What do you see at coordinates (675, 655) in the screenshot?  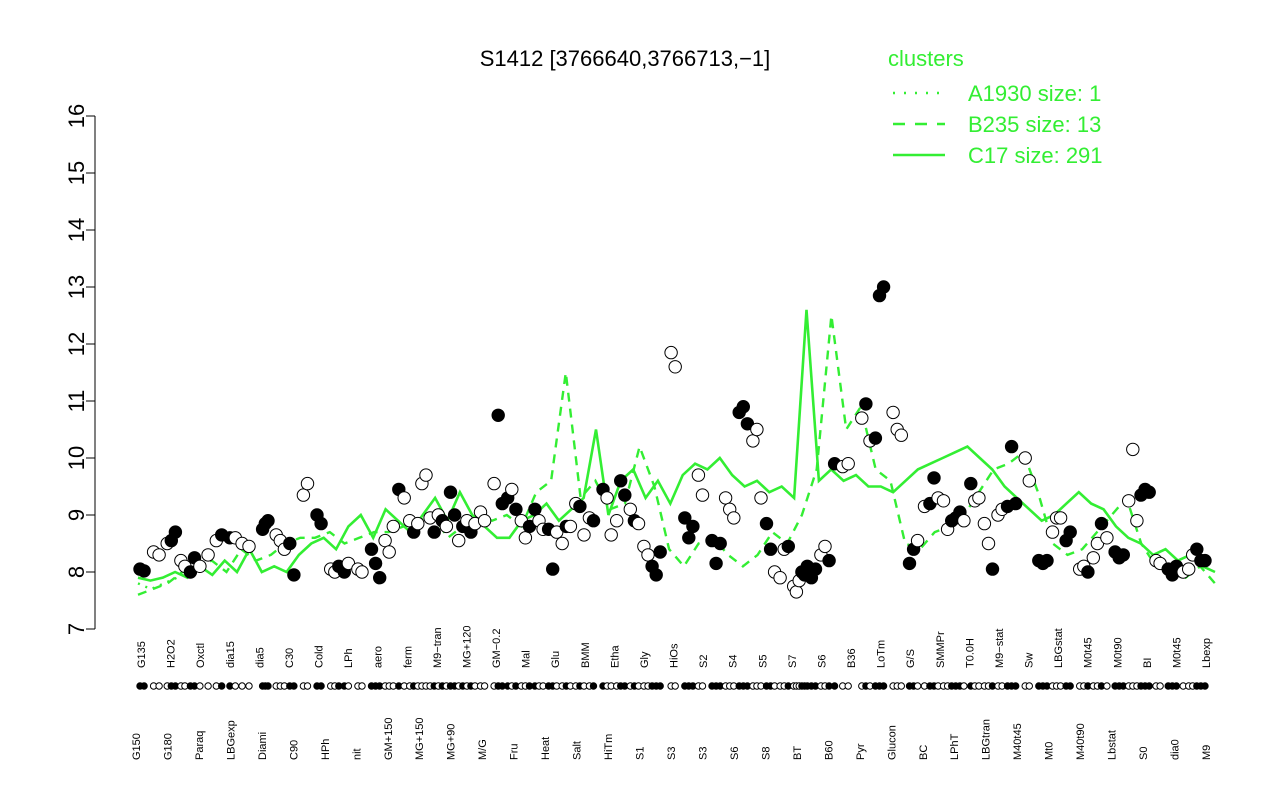 I see `x-tick-label: HiOs` at bounding box center [675, 655].